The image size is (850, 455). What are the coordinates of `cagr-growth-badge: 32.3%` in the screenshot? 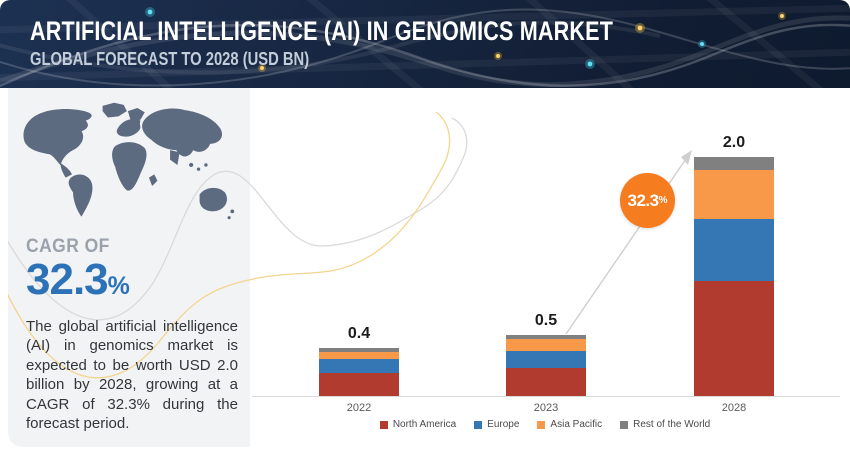 It's located at (647, 200).